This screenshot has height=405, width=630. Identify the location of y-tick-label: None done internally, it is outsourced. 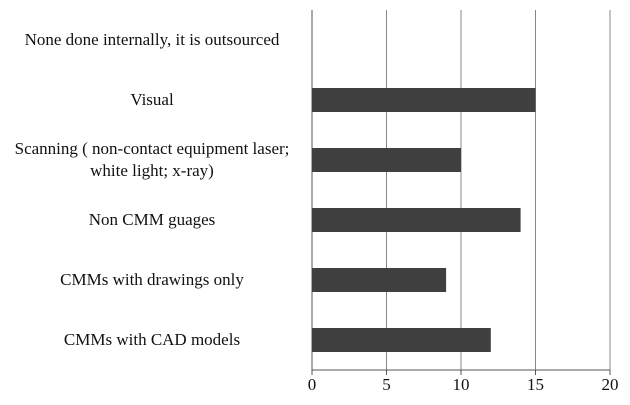
(152, 39).